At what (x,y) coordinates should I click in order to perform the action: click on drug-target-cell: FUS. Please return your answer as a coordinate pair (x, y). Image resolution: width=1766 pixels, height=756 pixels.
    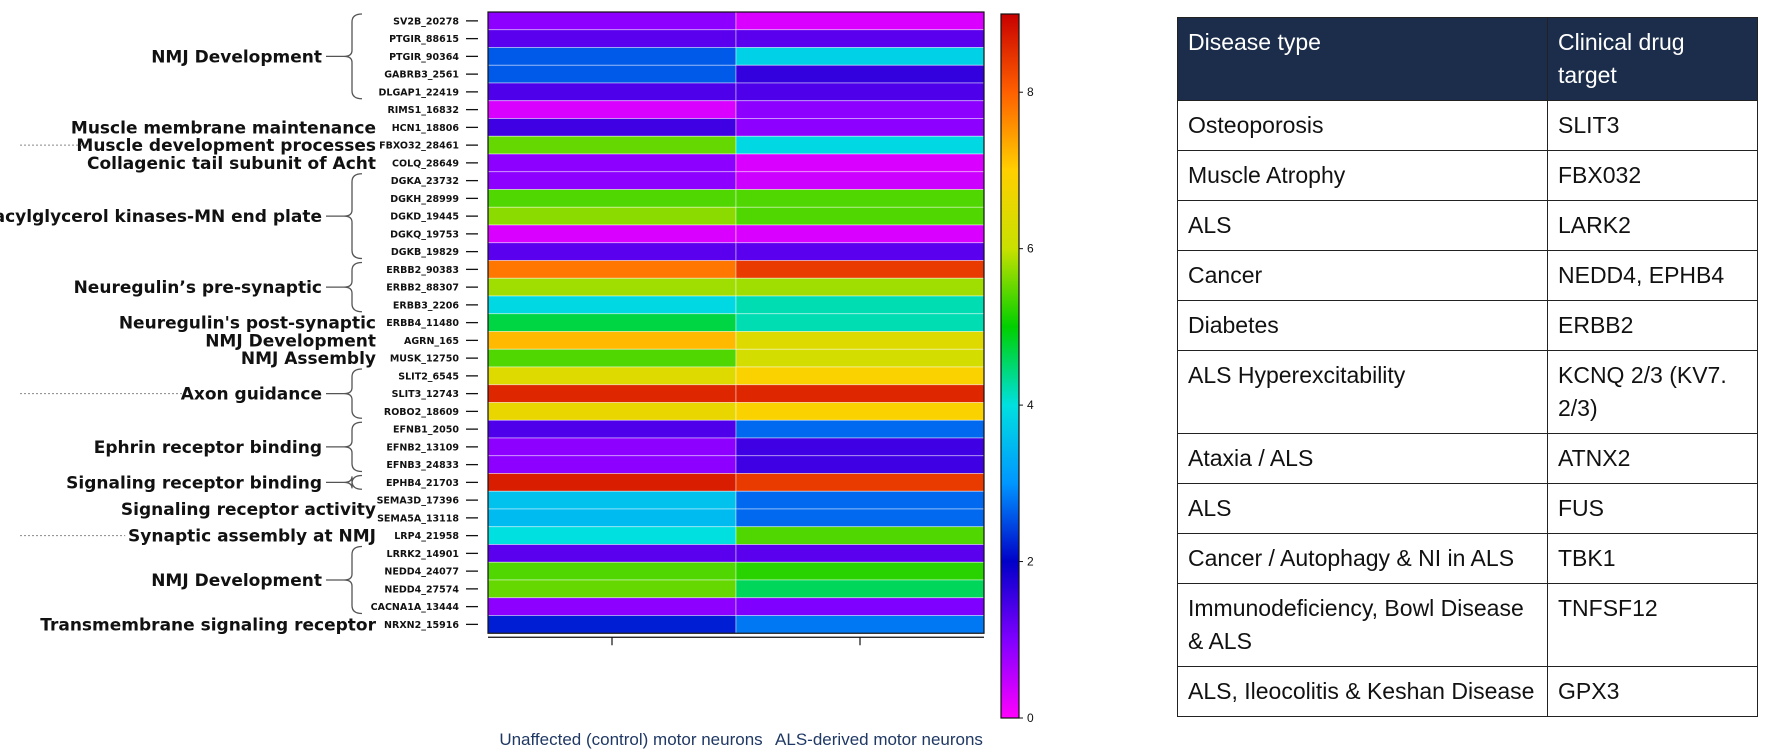
    Looking at the image, I should click on (1652, 508).